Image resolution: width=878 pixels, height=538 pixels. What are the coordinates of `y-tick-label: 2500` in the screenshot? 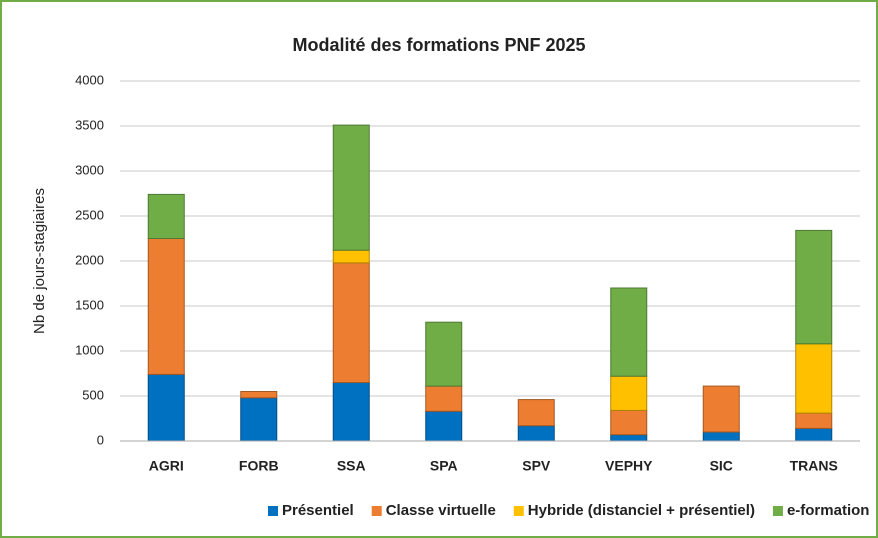 It's located at (89, 214).